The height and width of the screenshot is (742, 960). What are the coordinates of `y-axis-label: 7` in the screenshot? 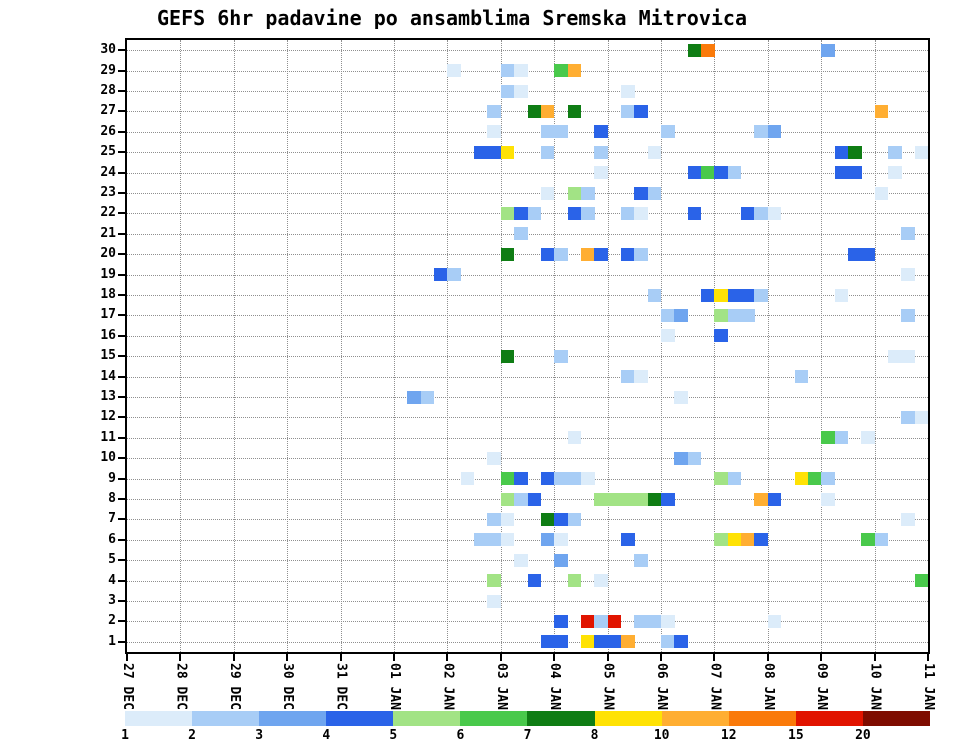 It's located at (112, 519).